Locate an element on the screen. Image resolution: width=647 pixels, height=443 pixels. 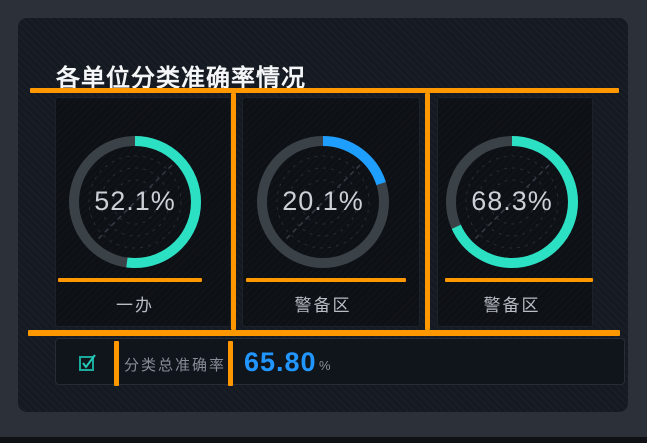
summary-label: 分类总准确率 is located at coordinates (175, 365).